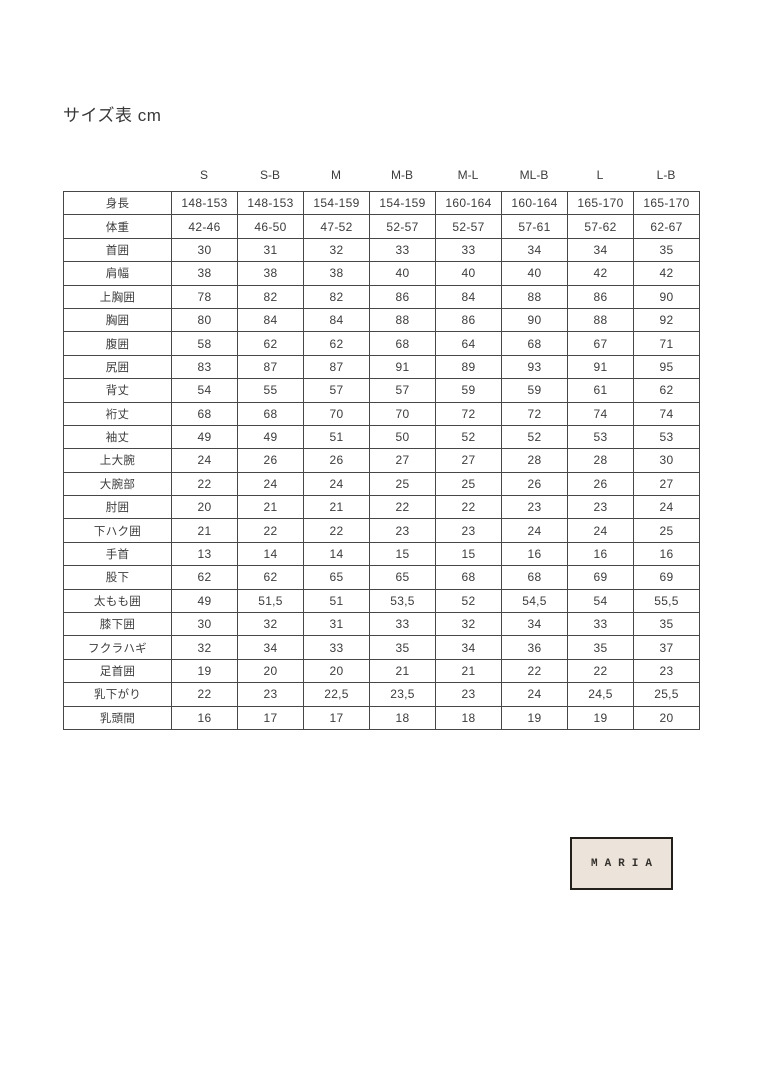 The image size is (764, 1080). What do you see at coordinates (402, 437) in the screenshot?
I see `value-cell: 50` at bounding box center [402, 437].